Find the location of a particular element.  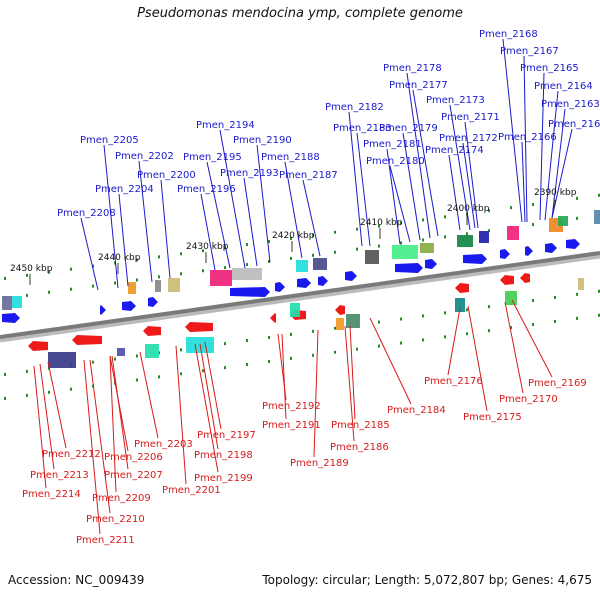

forward-gene-label: Pmen_2188 is located at coordinates (290, 157).